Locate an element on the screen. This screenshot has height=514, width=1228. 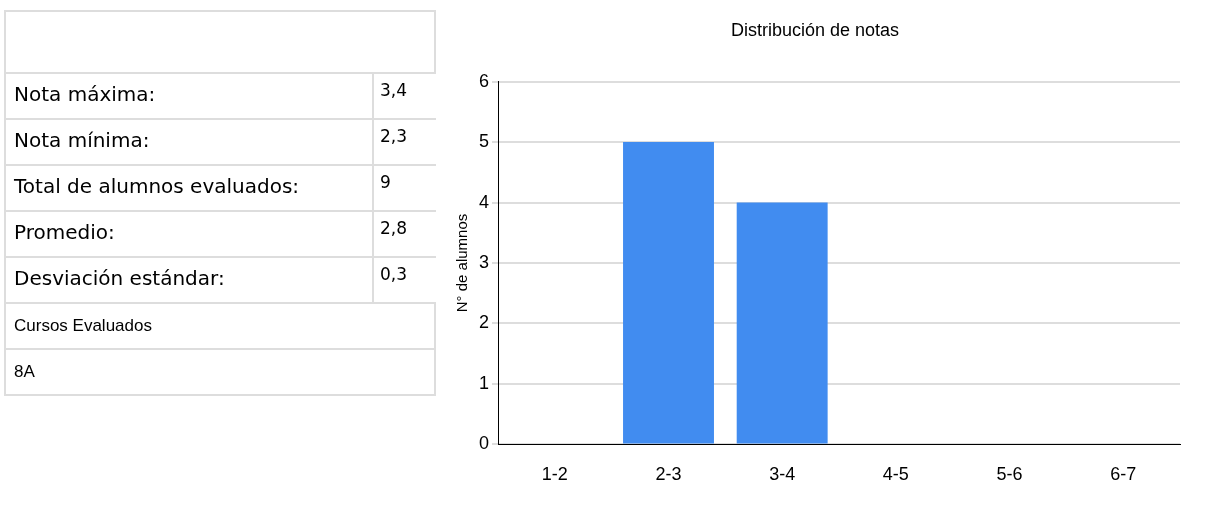
x-tick-label: 2-3 is located at coordinates (668, 474).